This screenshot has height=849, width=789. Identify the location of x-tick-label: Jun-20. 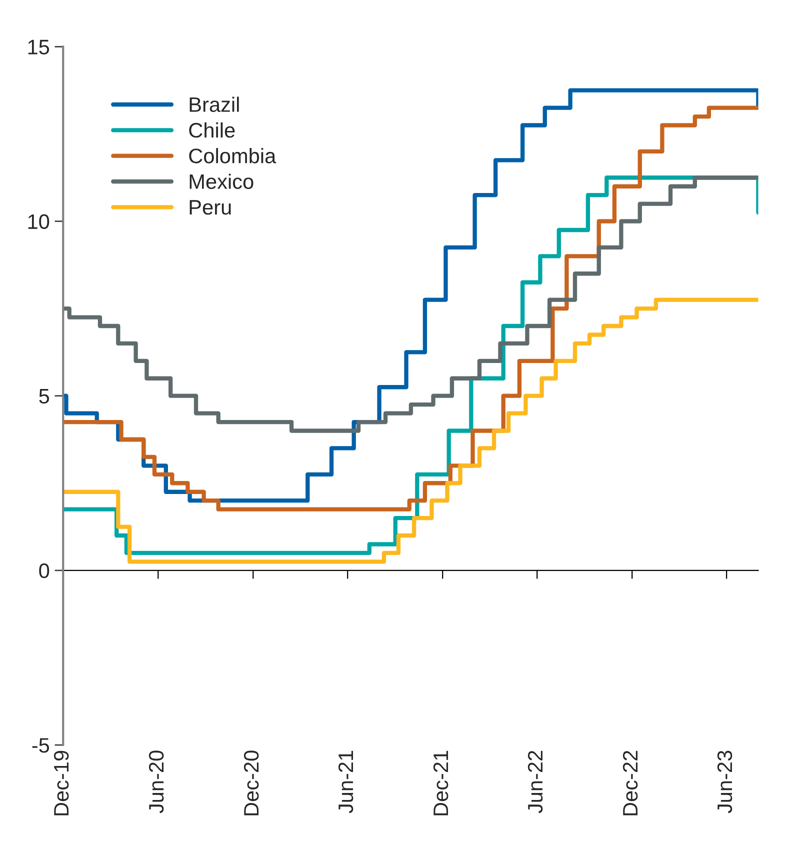
(156, 782).